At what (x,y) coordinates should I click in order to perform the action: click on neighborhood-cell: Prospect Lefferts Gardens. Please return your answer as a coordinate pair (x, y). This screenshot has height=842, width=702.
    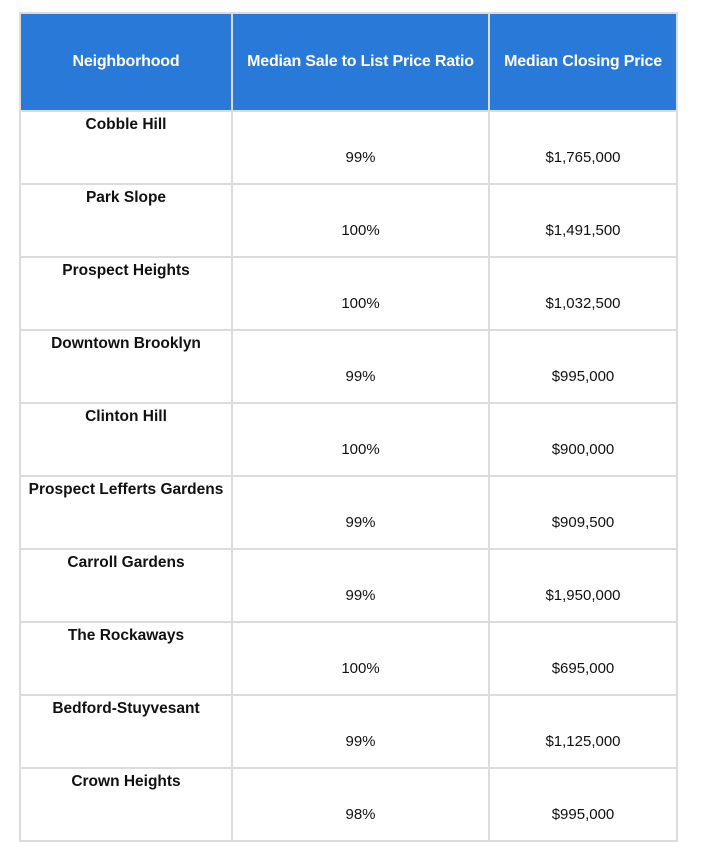
    Looking at the image, I should click on (126, 512).